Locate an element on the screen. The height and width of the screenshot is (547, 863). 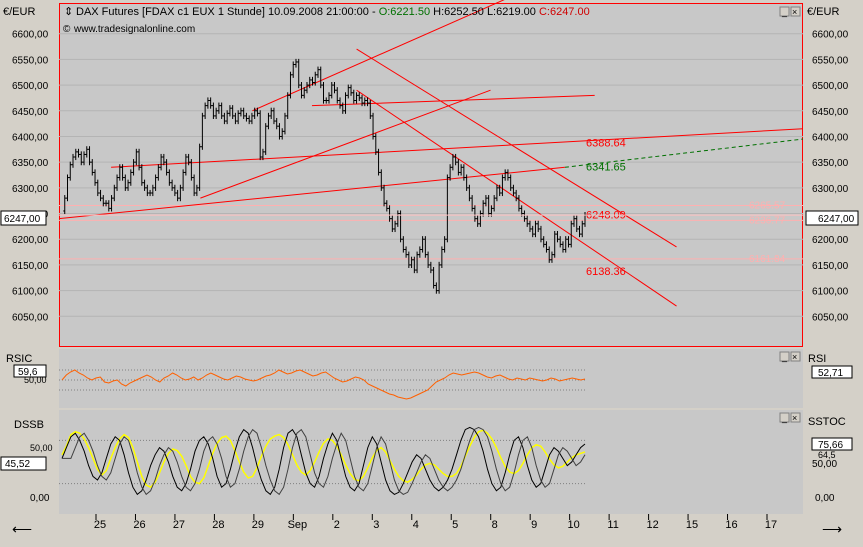
level-label-right: 6236.77 is located at coordinates (767, 220).